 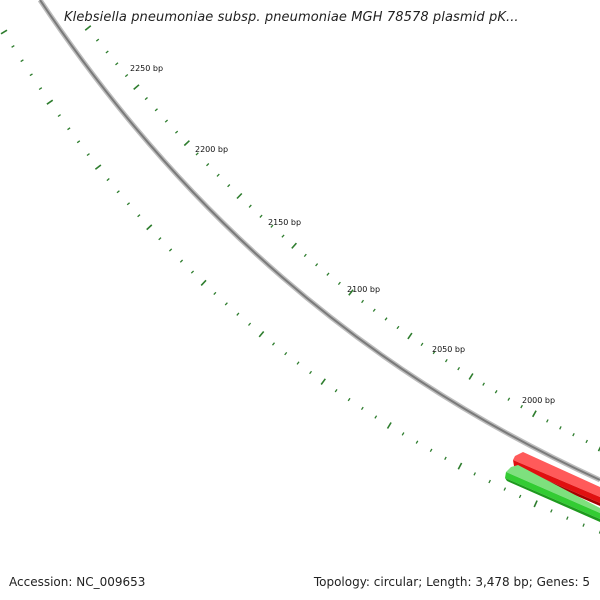 I want to click on tick-label-2200: 2200 bp, so click(x=211, y=149).